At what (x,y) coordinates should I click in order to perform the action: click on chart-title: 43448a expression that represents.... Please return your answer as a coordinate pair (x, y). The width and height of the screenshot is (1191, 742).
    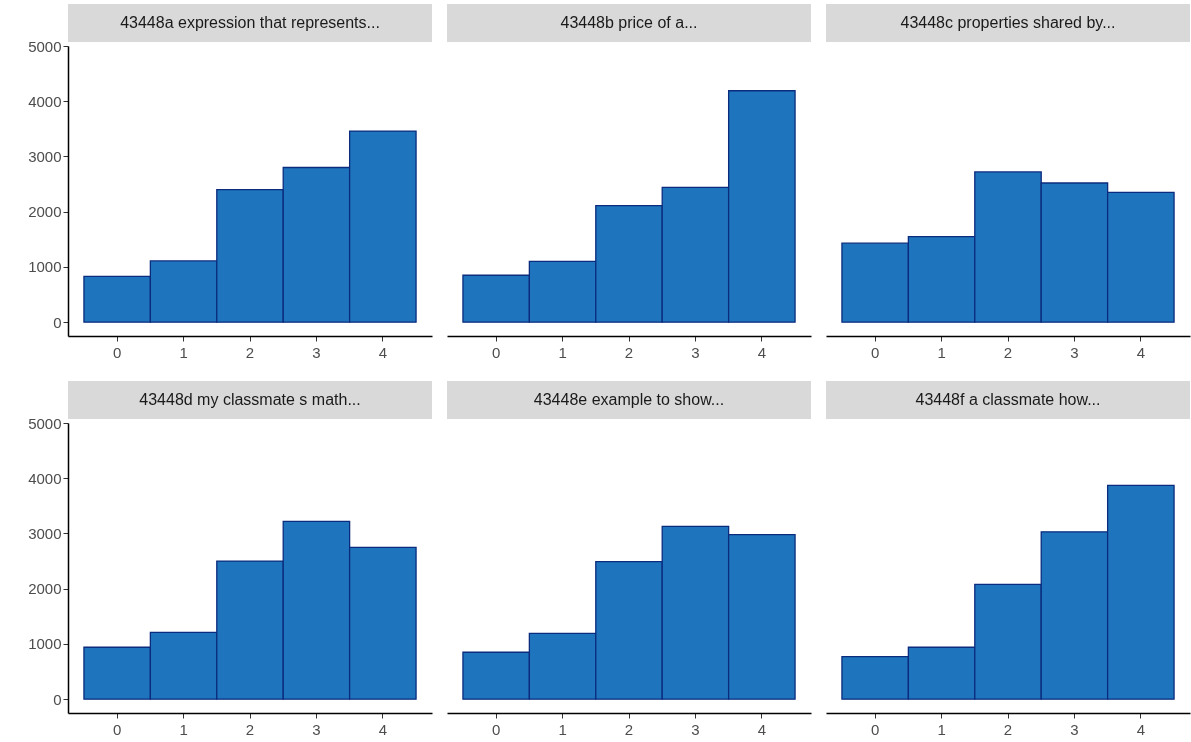
    Looking at the image, I should click on (250, 23).